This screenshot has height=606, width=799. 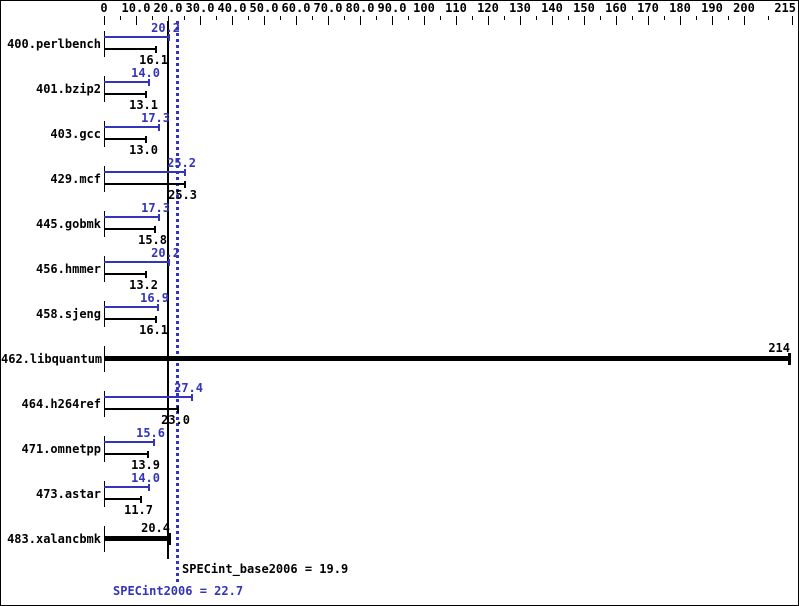 What do you see at coordinates (54, 539) in the screenshot?
I see `benchmark-label: 483.xalancbmk` at bounding box center [54, 539].